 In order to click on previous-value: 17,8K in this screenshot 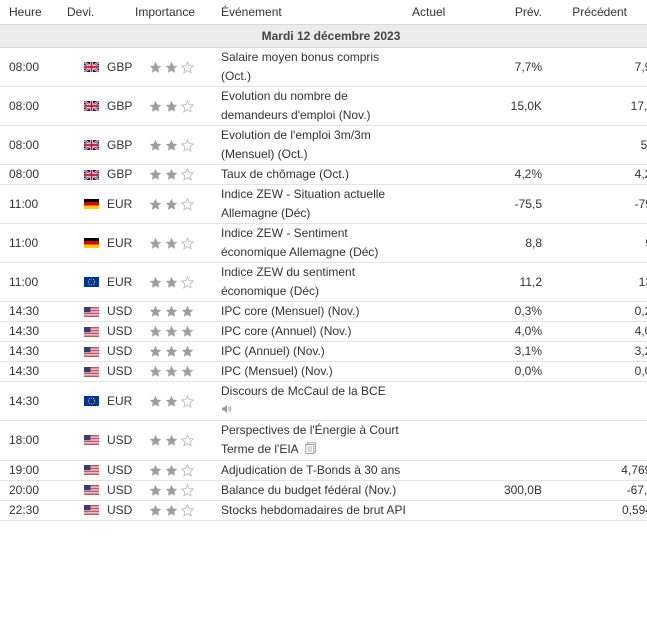, I will do `click(594, 106)`.